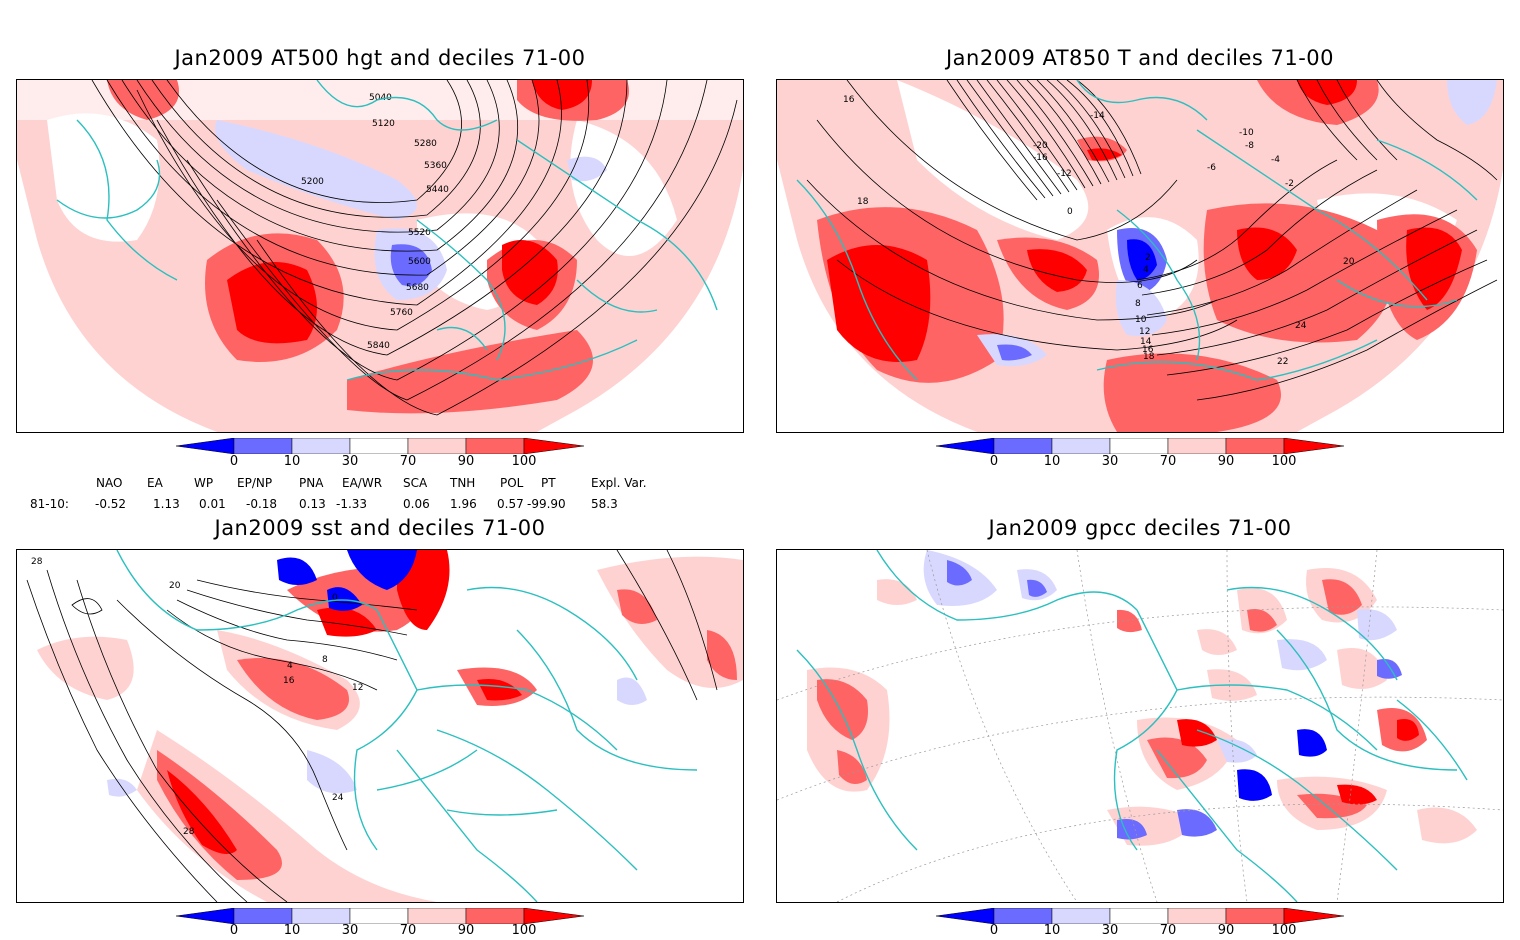 The image size is (1520, 940). Describe the element at coordinates (262, 504) in the screenshot. I see `index-value-epnp: -0.18` at that location.